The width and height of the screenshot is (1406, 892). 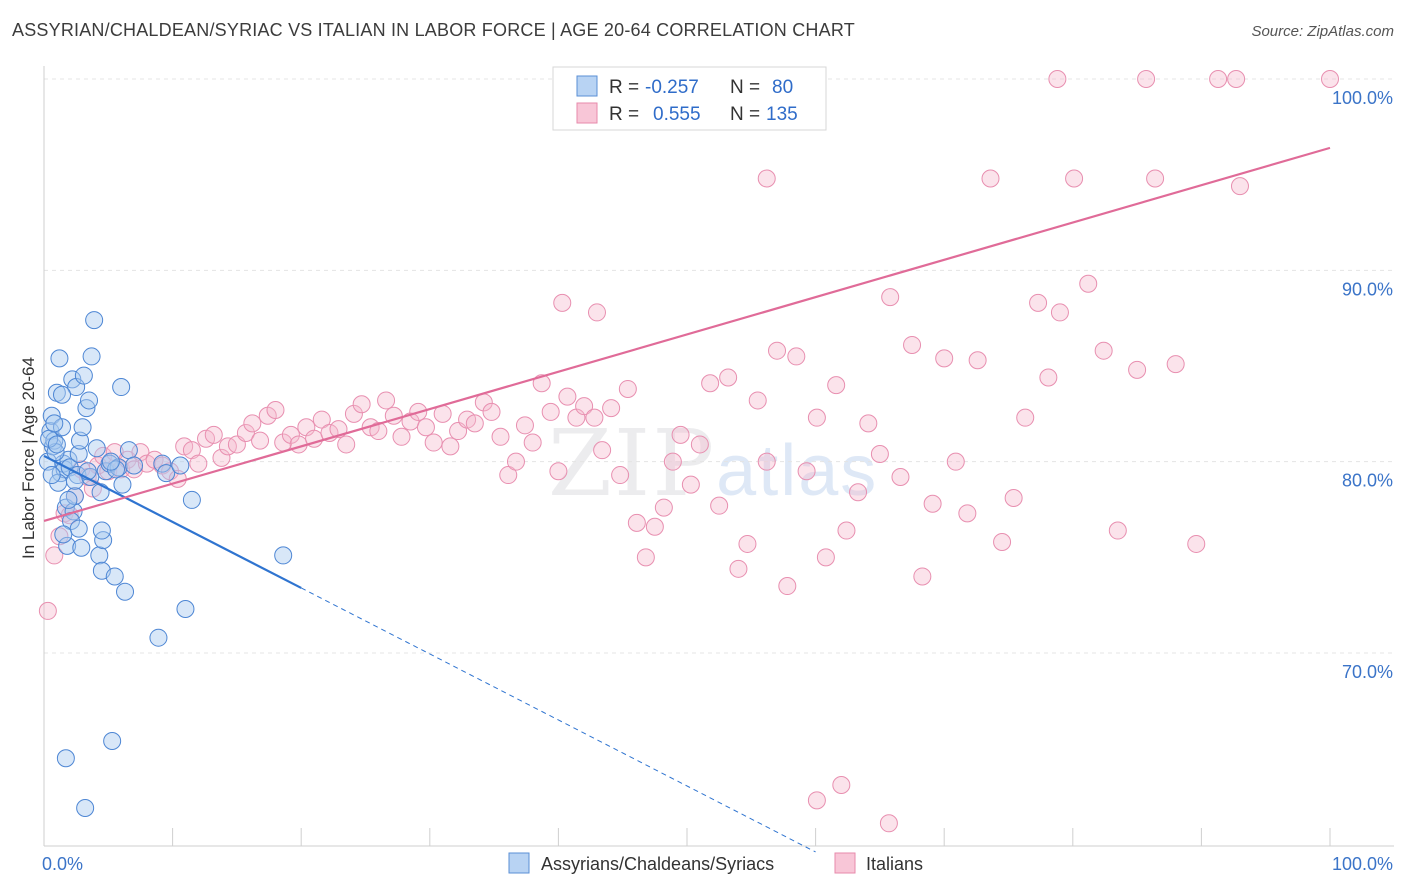 What do you see at coordinates (1322, 31) in the screenshot?
I see `source-label: Source: ZipAtlas.com` at bounding box center [1322, 31].